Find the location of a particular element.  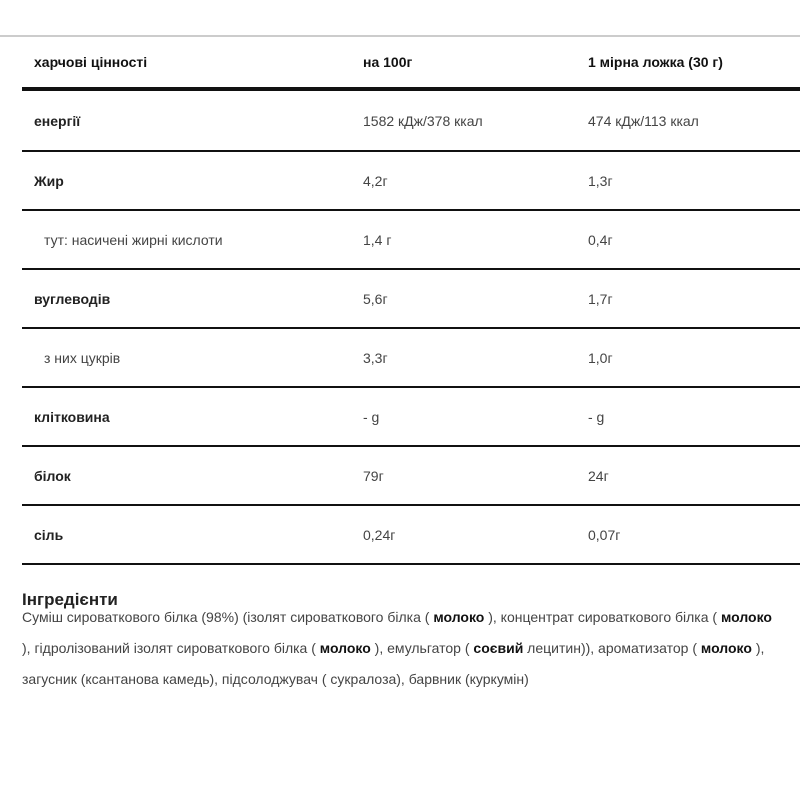

value-per-scoop: 0,4г is located at coordinates (600, 239).